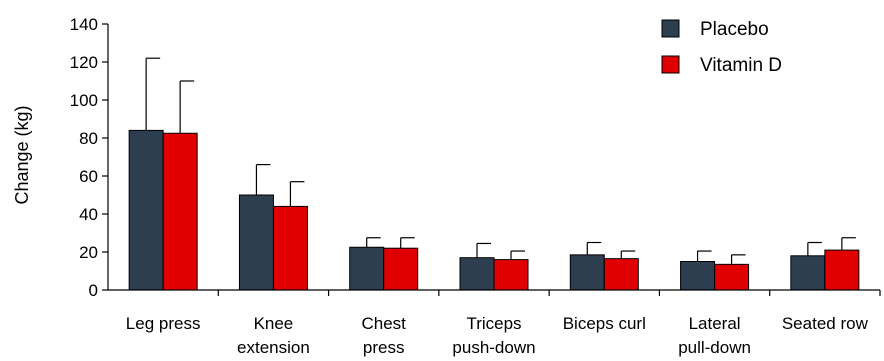 Image resolution: width=884 pixels, height=361 pixels. I want to click on y-tick-label: 60, so click(88, 176).